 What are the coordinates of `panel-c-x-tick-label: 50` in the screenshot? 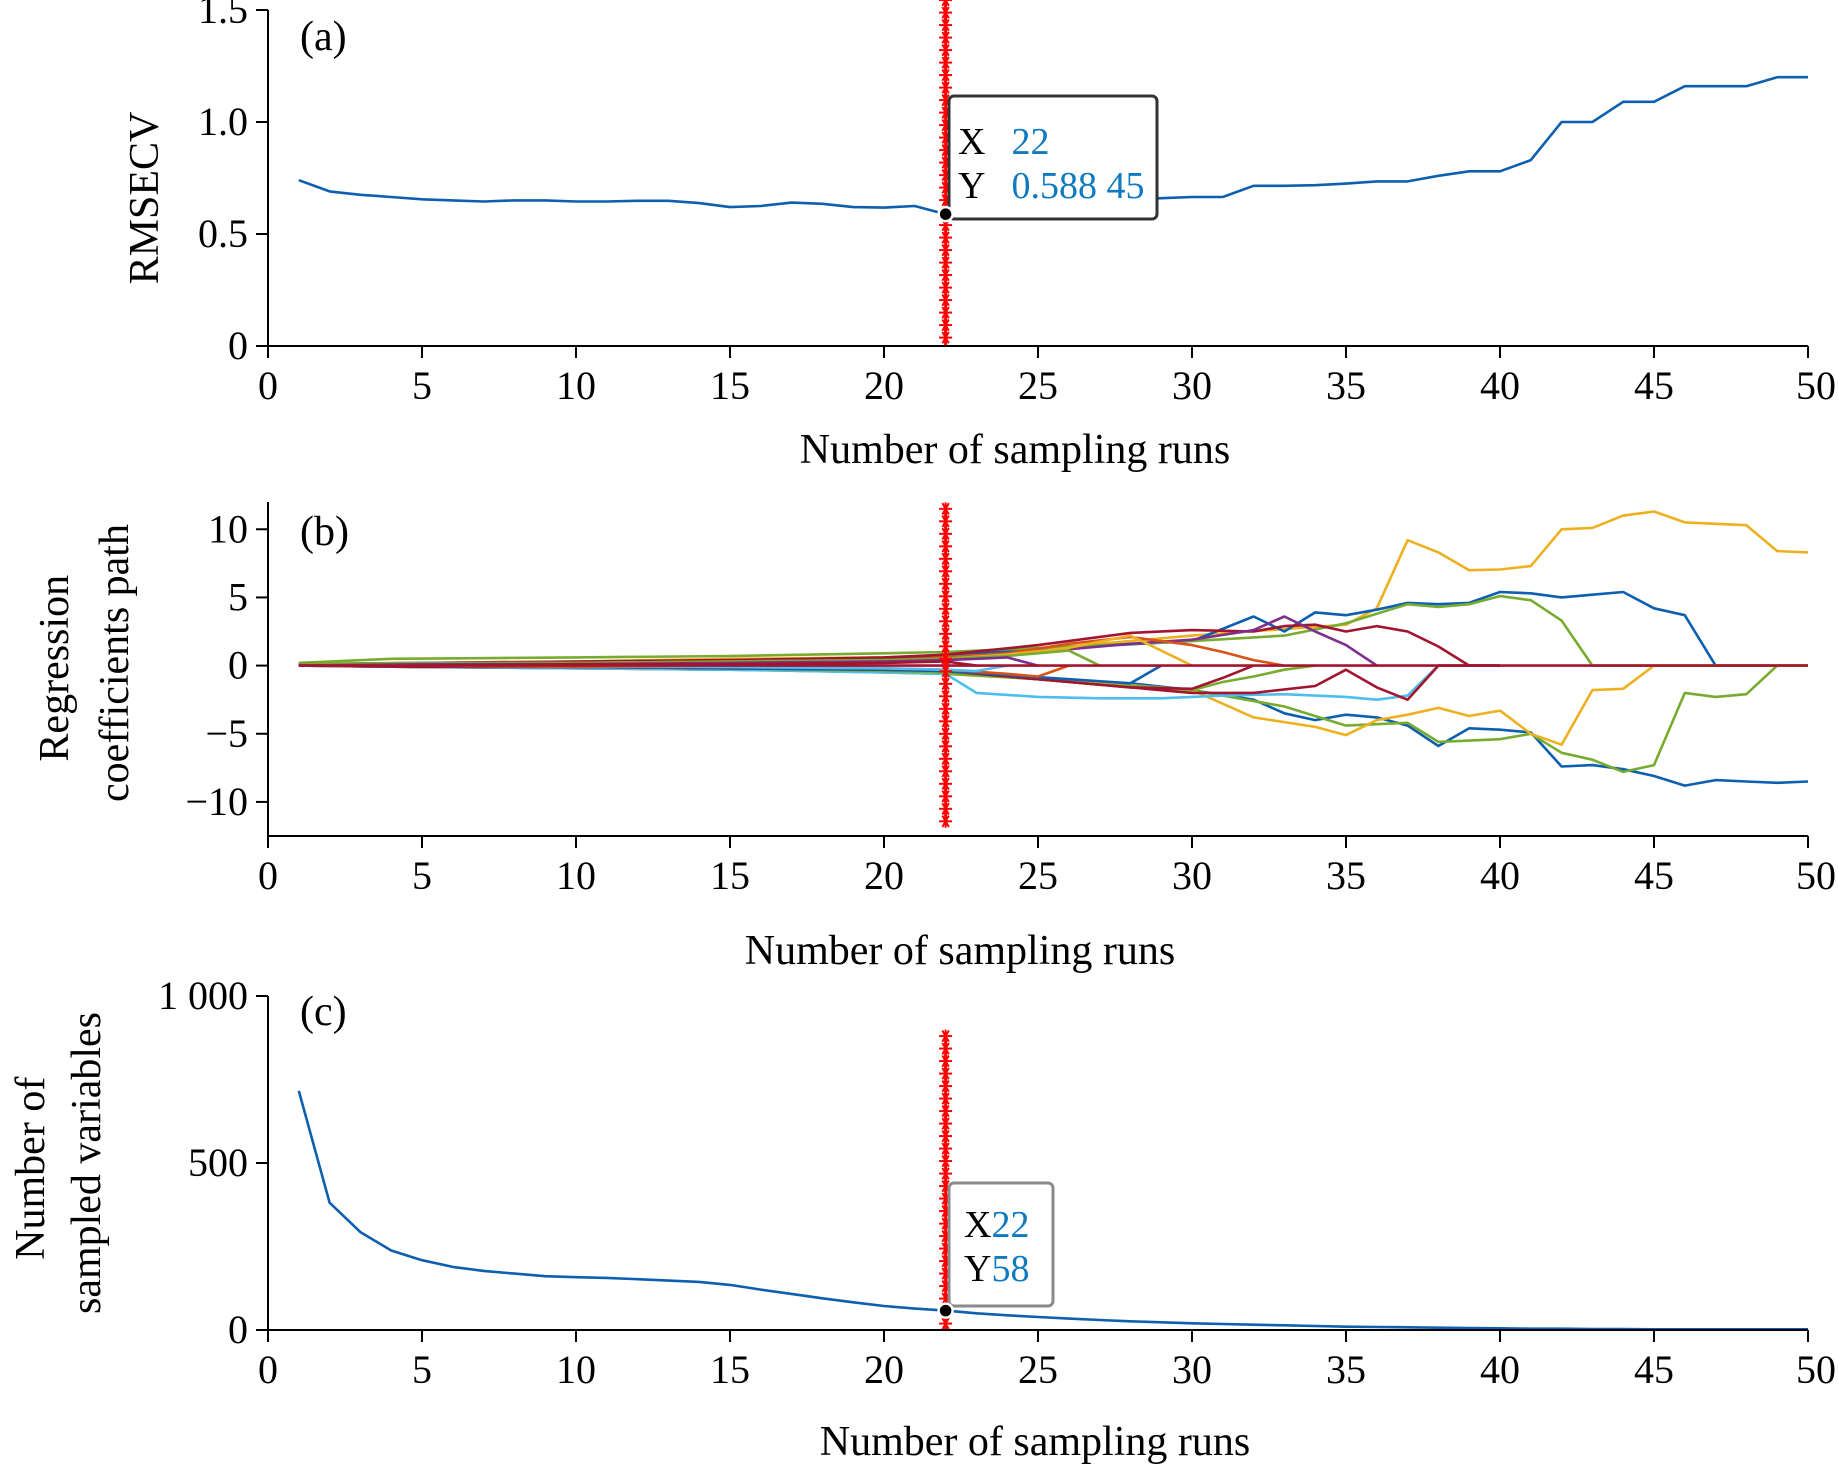 It's located at (1816, 1369).